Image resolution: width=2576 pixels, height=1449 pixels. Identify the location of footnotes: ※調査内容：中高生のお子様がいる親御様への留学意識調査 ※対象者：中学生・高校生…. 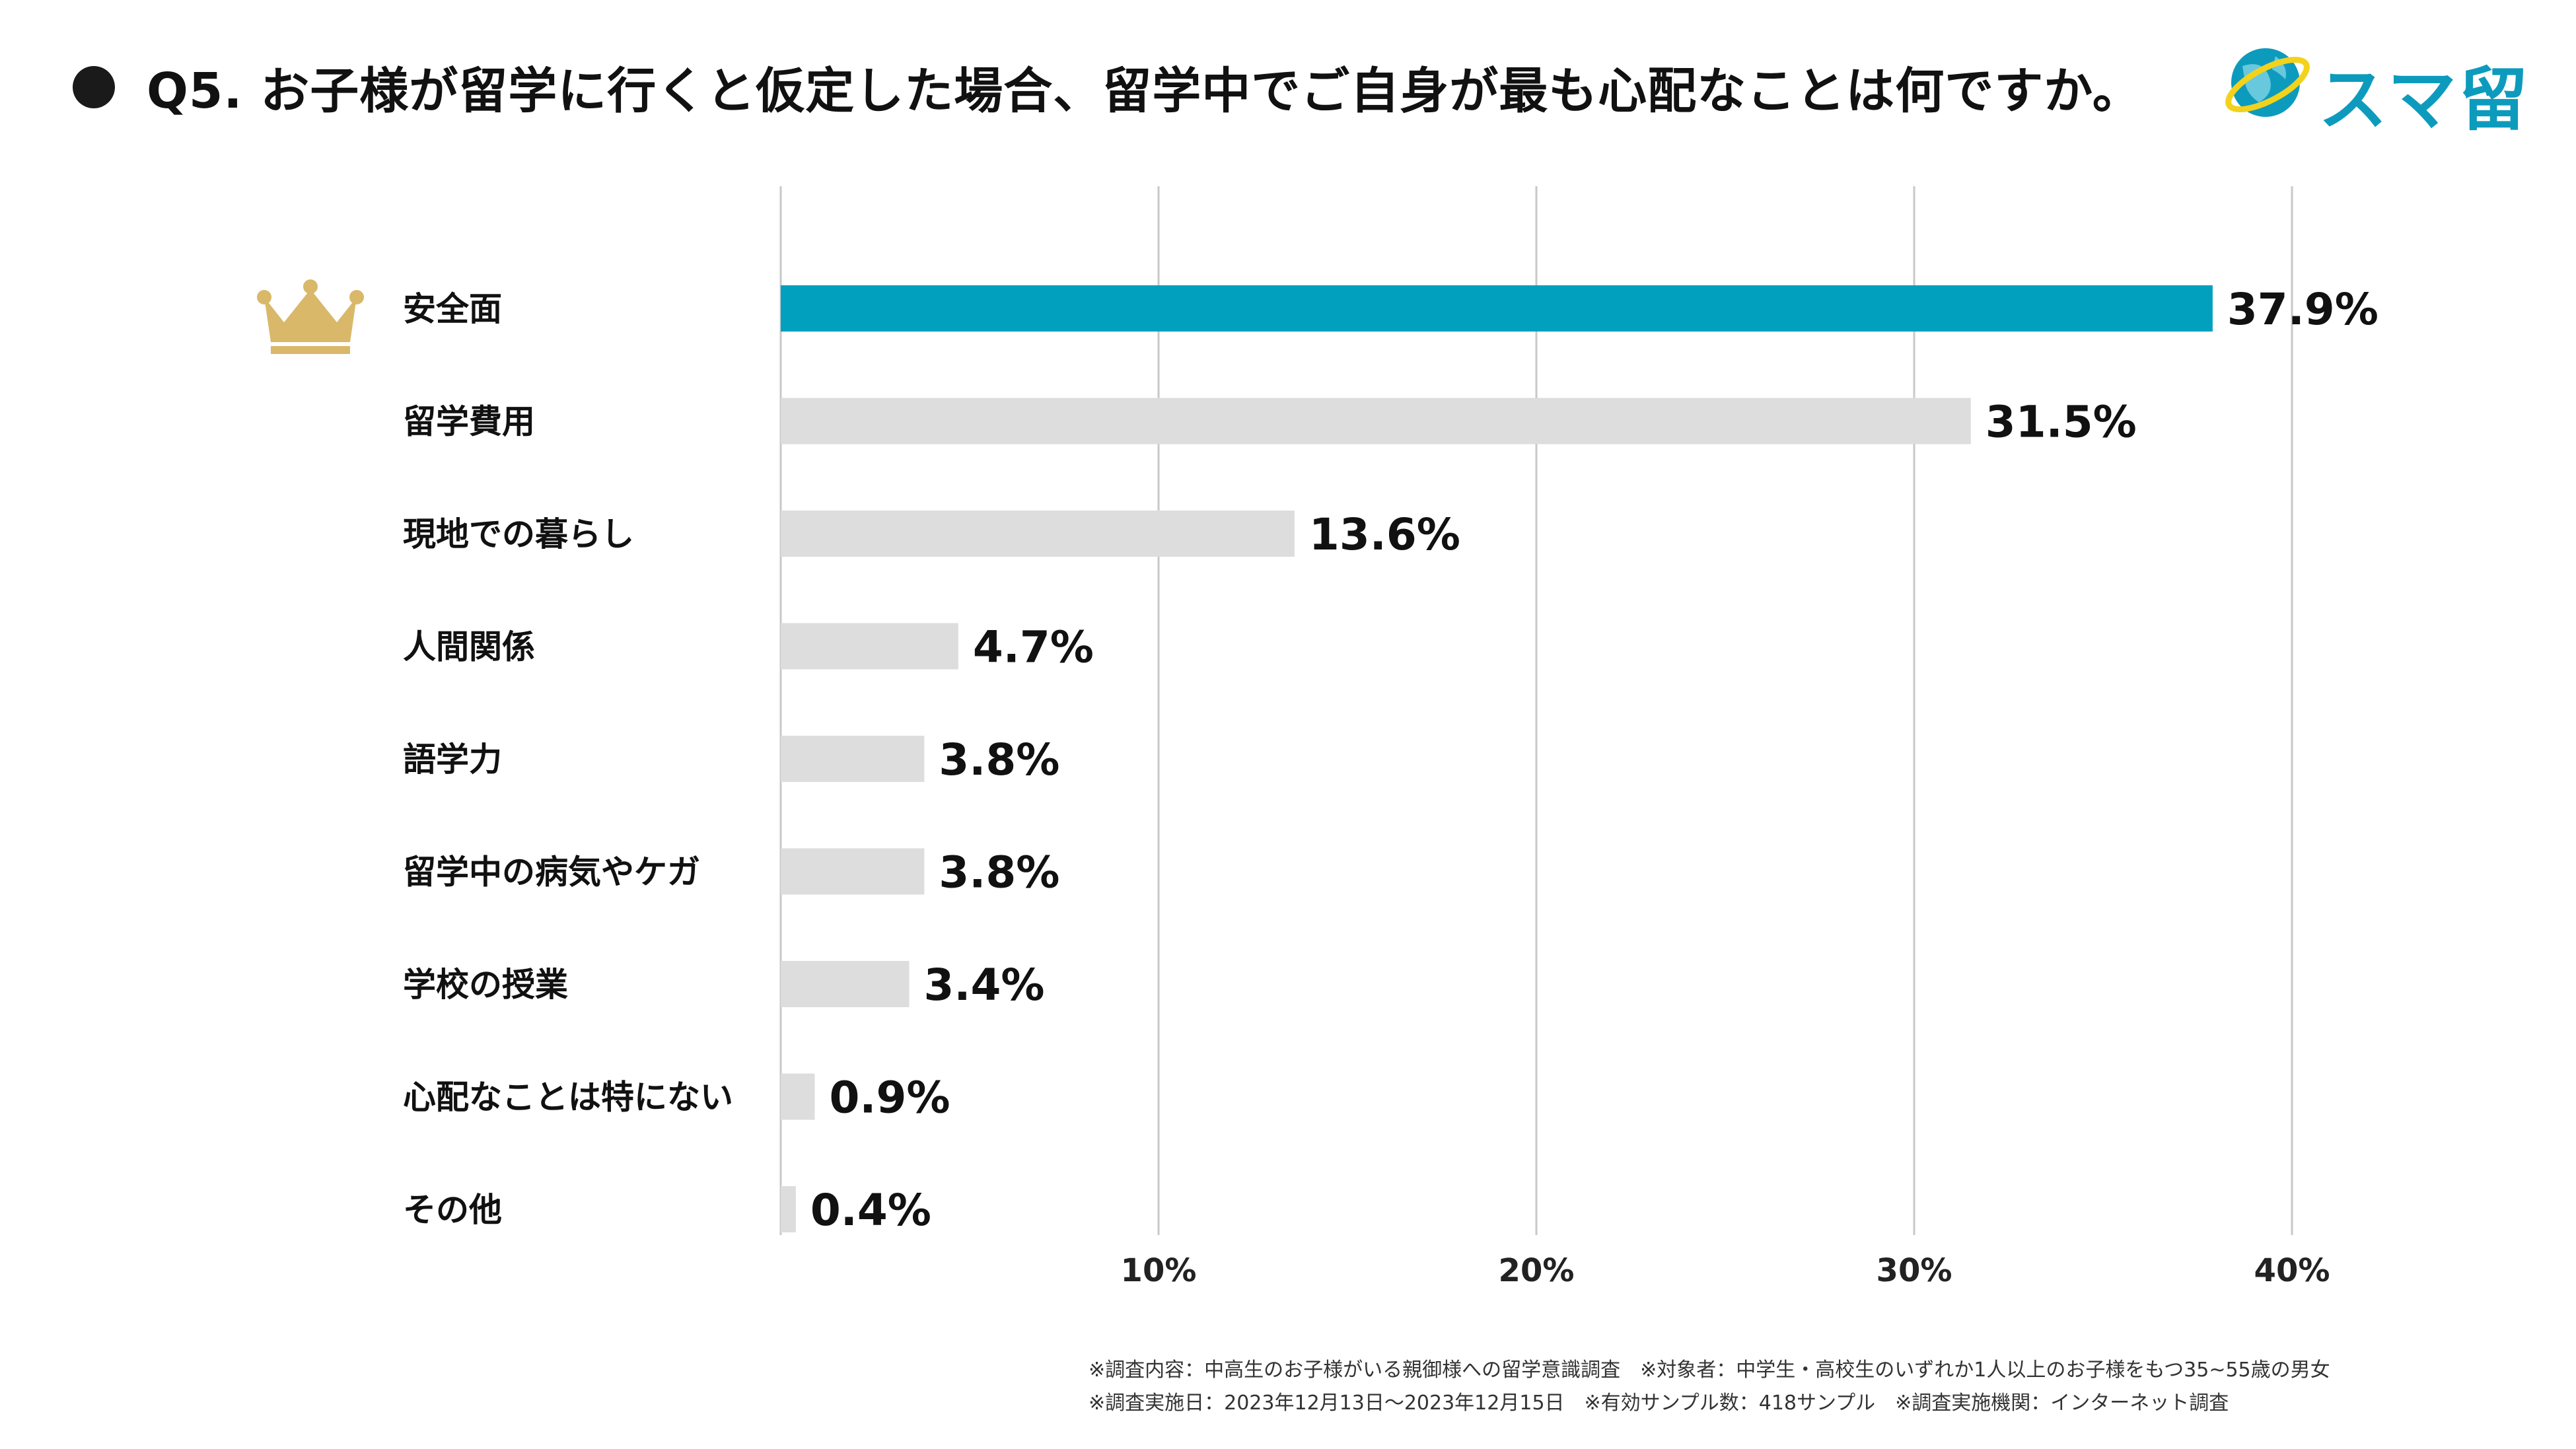
(1710, 1387).